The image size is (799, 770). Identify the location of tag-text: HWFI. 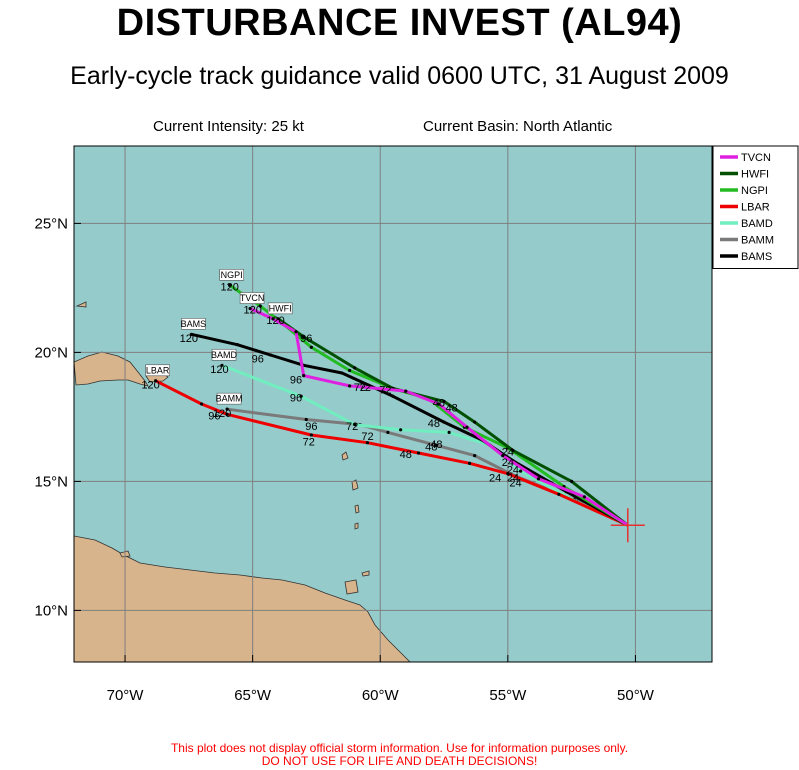
(280, 308).